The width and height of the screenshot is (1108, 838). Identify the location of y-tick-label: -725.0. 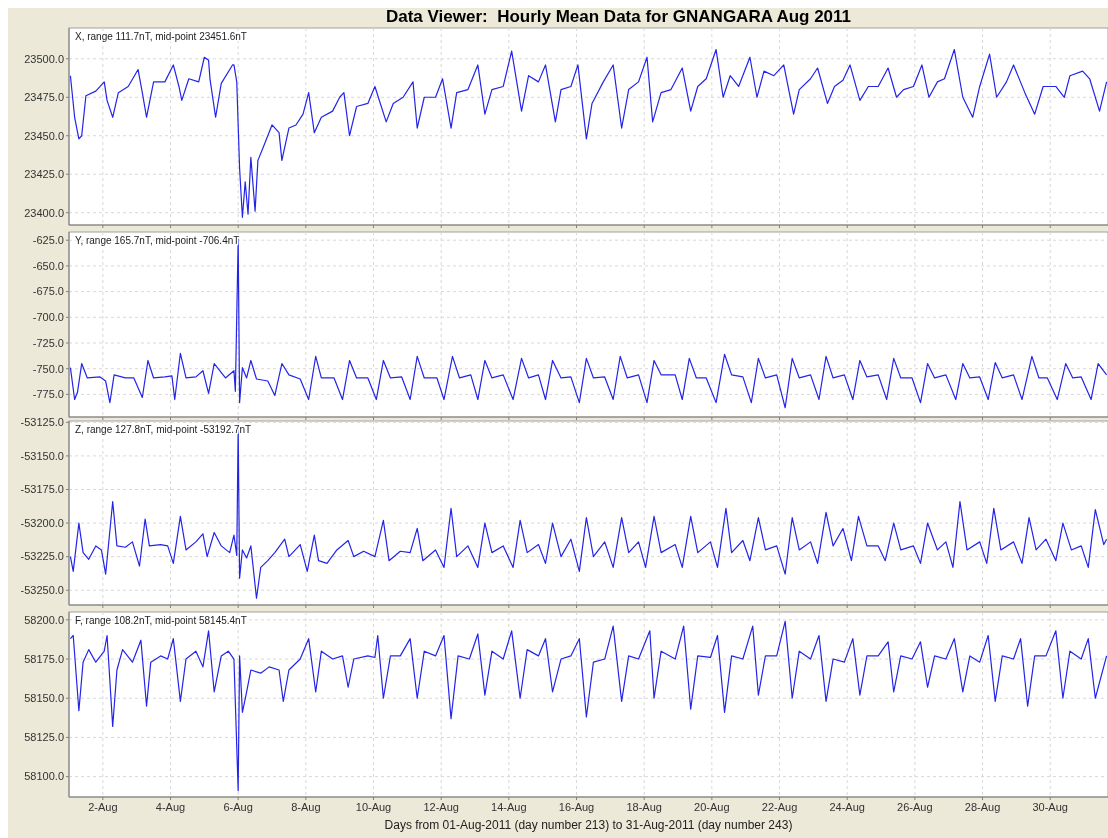
(48, 342).